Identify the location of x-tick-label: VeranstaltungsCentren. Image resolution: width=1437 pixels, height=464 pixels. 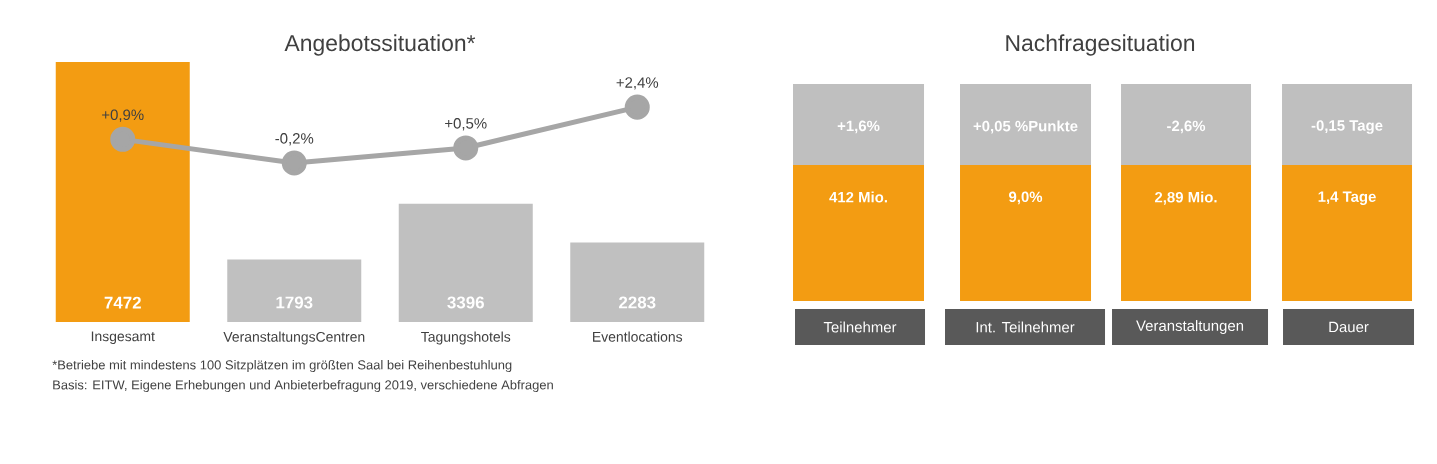
(294, 338).